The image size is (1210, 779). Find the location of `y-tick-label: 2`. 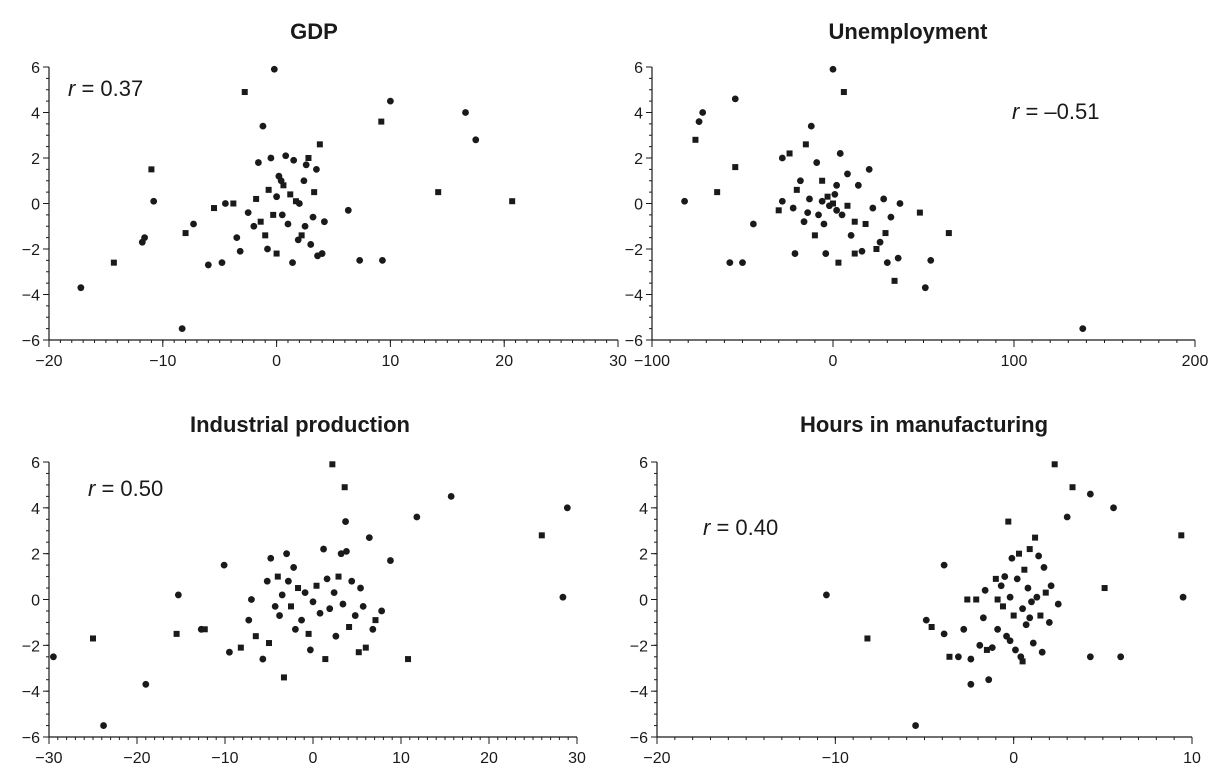

y-tick-label: 2 is located at coordinates (35, 159).